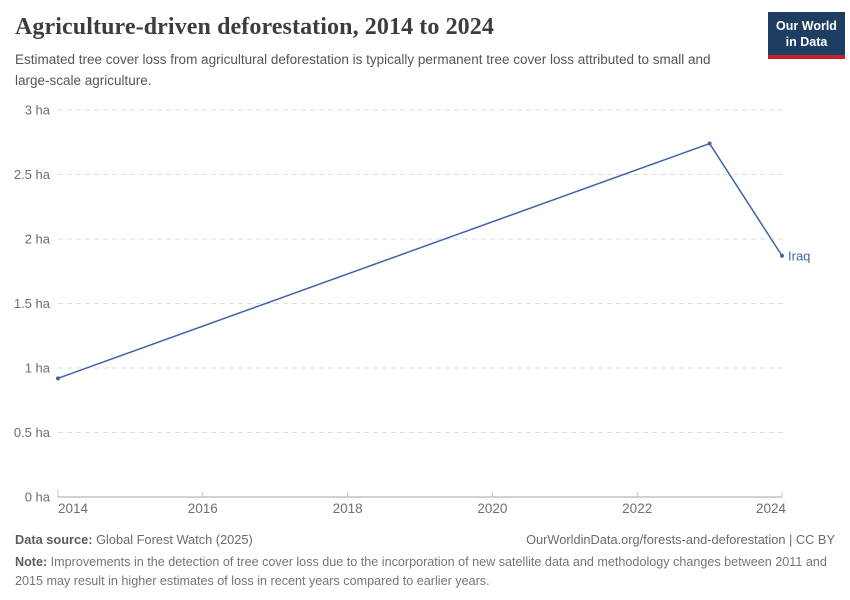 This screenshot has width=850, height=600. What do you see at coordinates (172, 540) in the screenshot?
I see `data-source-value: Global Forest Watch (2025)` at bounding box center [172, 540].